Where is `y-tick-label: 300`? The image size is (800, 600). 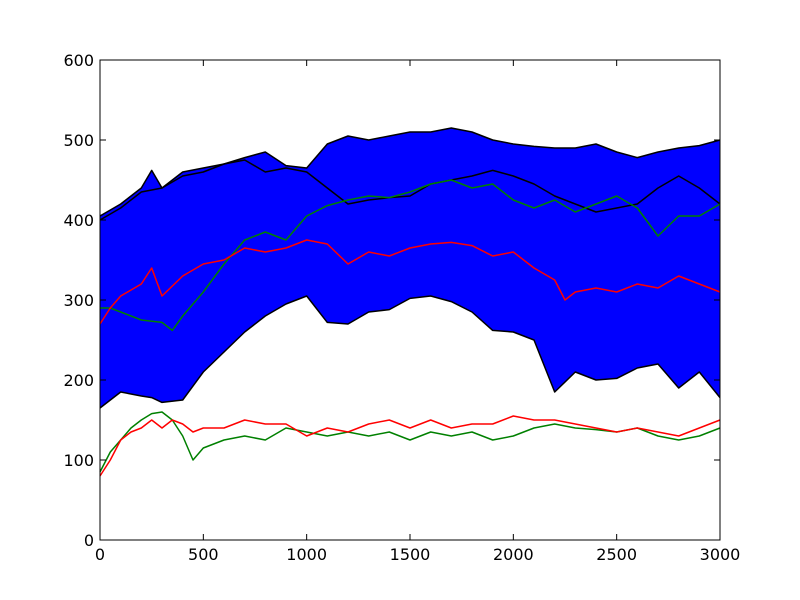 y-tick-label: 300 is located at coordinates (78, 300).